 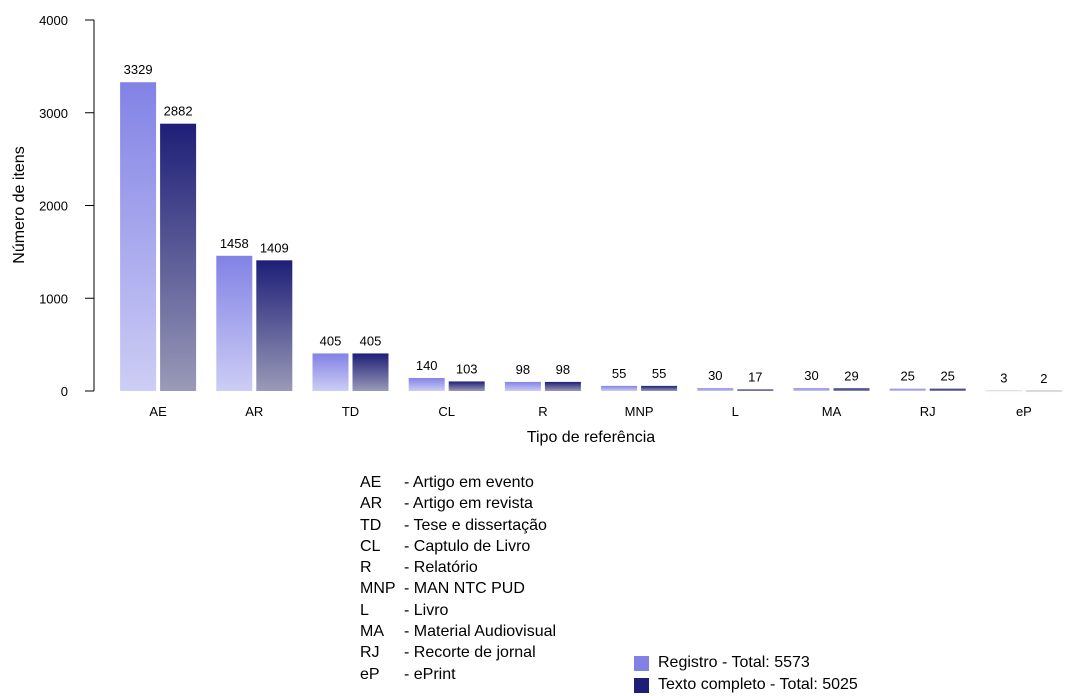 What do you see at coordinates (254, 411) in the screenshot?
I see `x-tick-label: AR` at bounding box center [254, 411].